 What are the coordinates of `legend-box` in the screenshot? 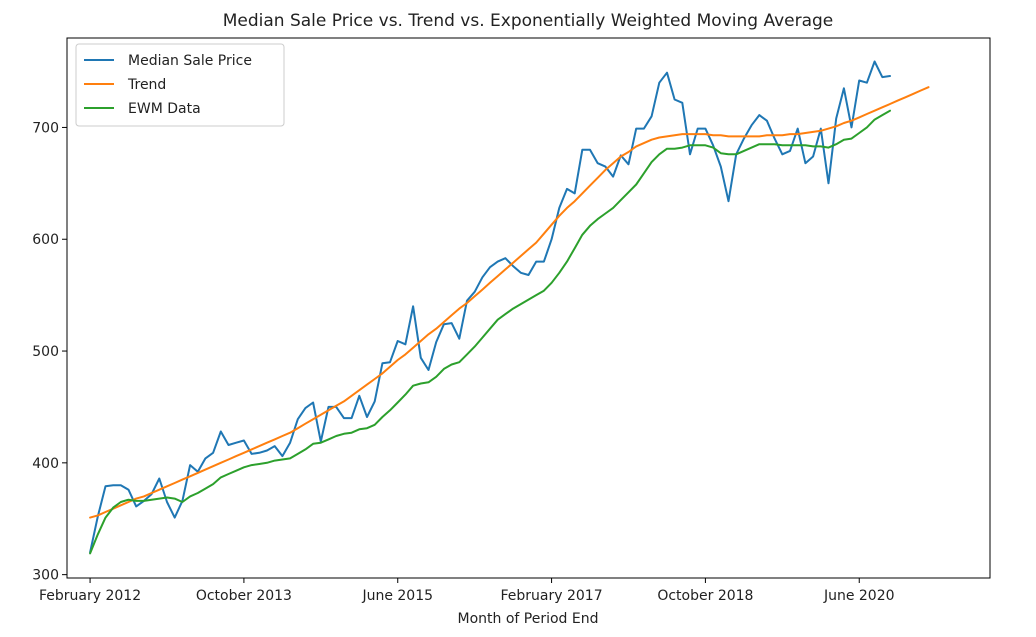 It's located at (180, 85).